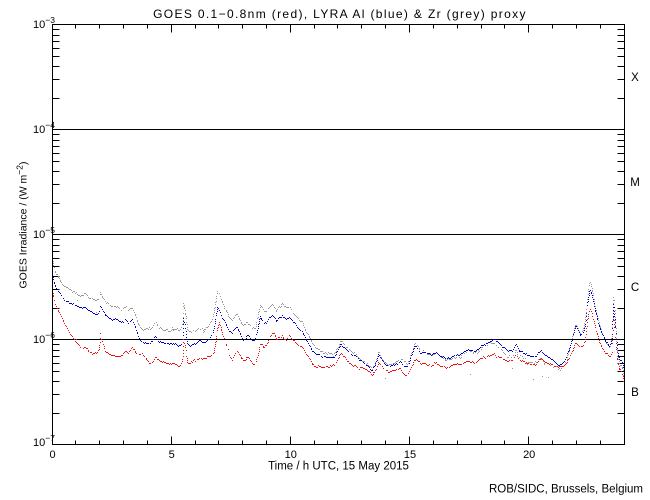 The width and height of the screenshot is (650, 500). Describe the element at coordinates (635, 288) in the screenshot. I see `svg-text: C` at that location.